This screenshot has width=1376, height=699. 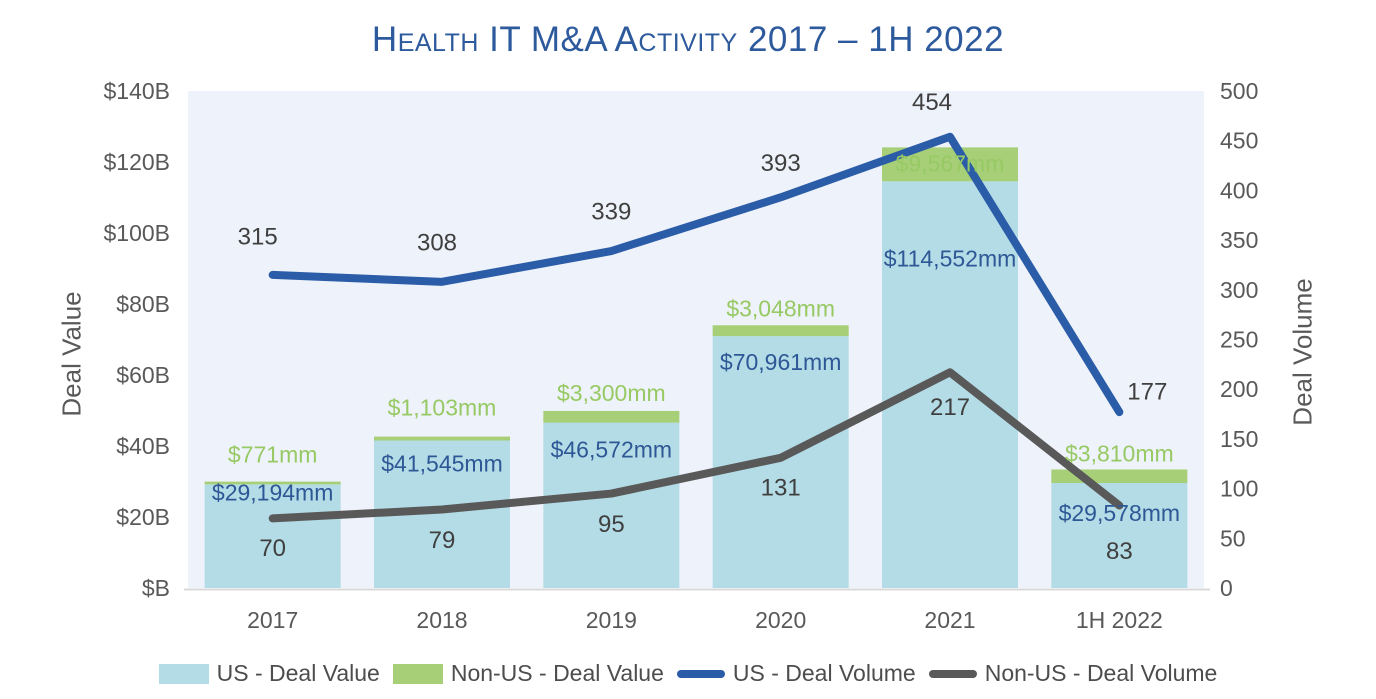 I want to click on legend-item-nonus-deal-value: Non-US - Deal Value, so click(x=528, y=673).